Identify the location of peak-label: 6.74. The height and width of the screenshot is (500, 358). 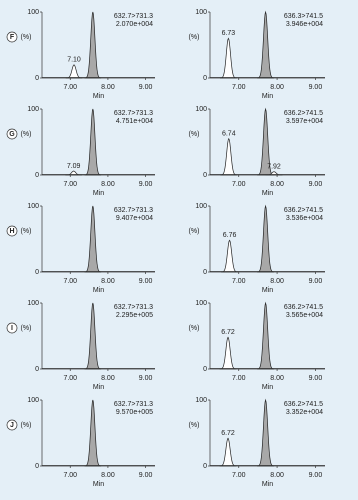
(229, 134).